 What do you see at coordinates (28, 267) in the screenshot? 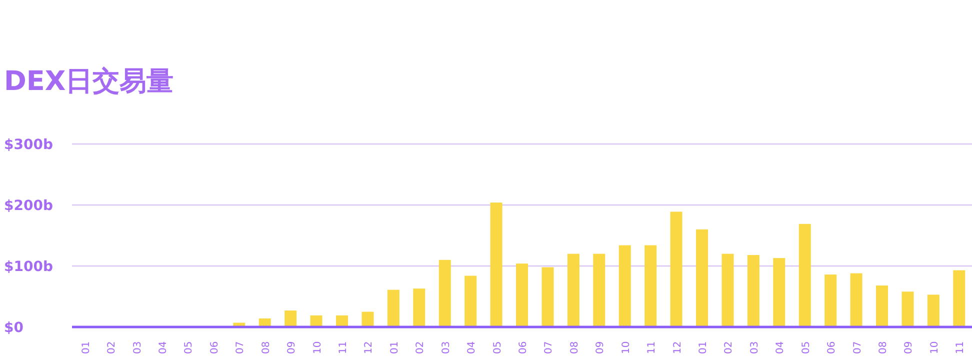
I see `y-tick-label: $100b` at bounding box center [28, 267].